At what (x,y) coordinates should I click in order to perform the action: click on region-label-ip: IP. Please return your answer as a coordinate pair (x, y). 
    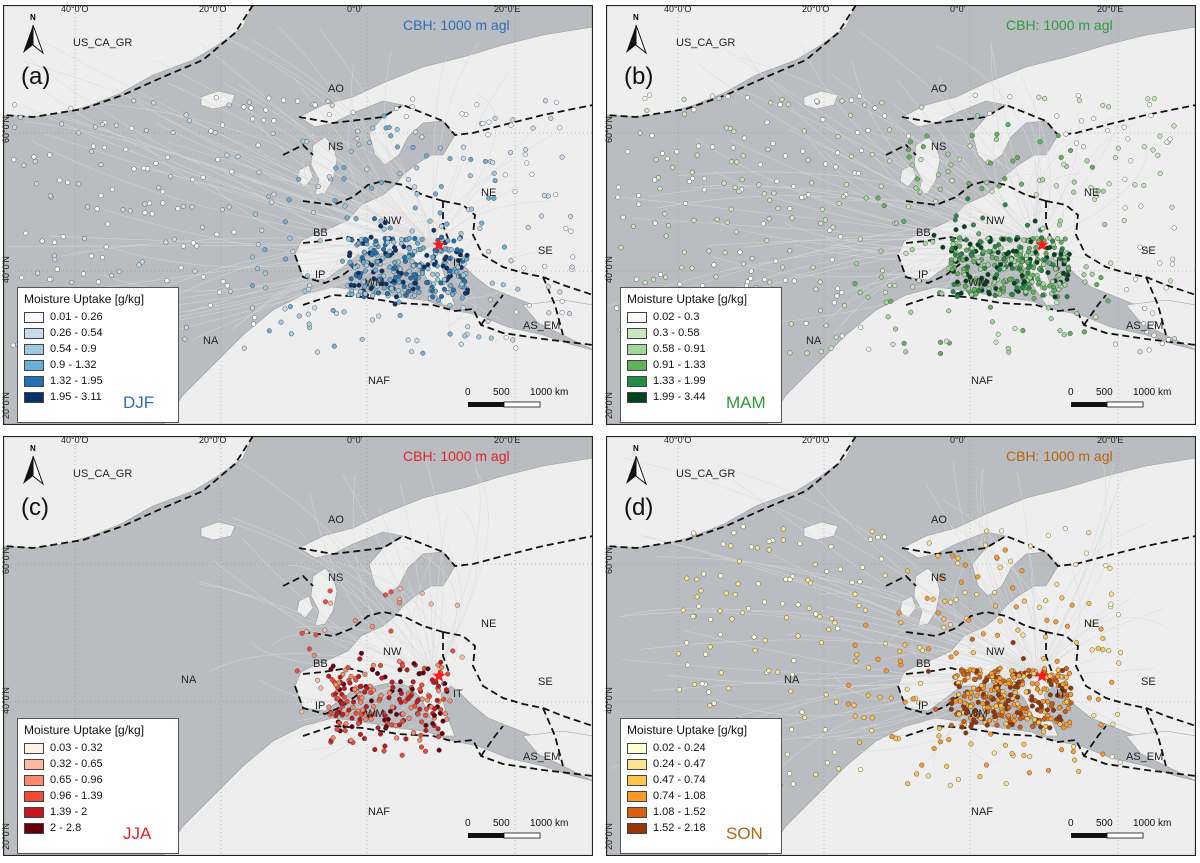
    Looking at the image, I should click on (320, 706).